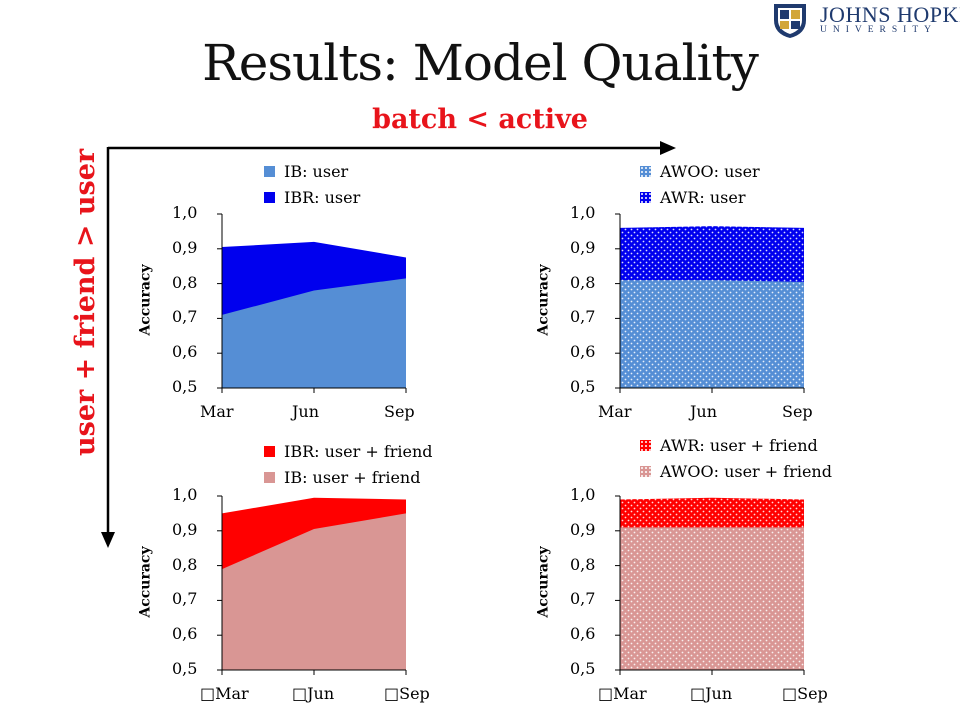 The image size is (960, 720). I want to click on area-awoo-user-friend, so click(712, 598).